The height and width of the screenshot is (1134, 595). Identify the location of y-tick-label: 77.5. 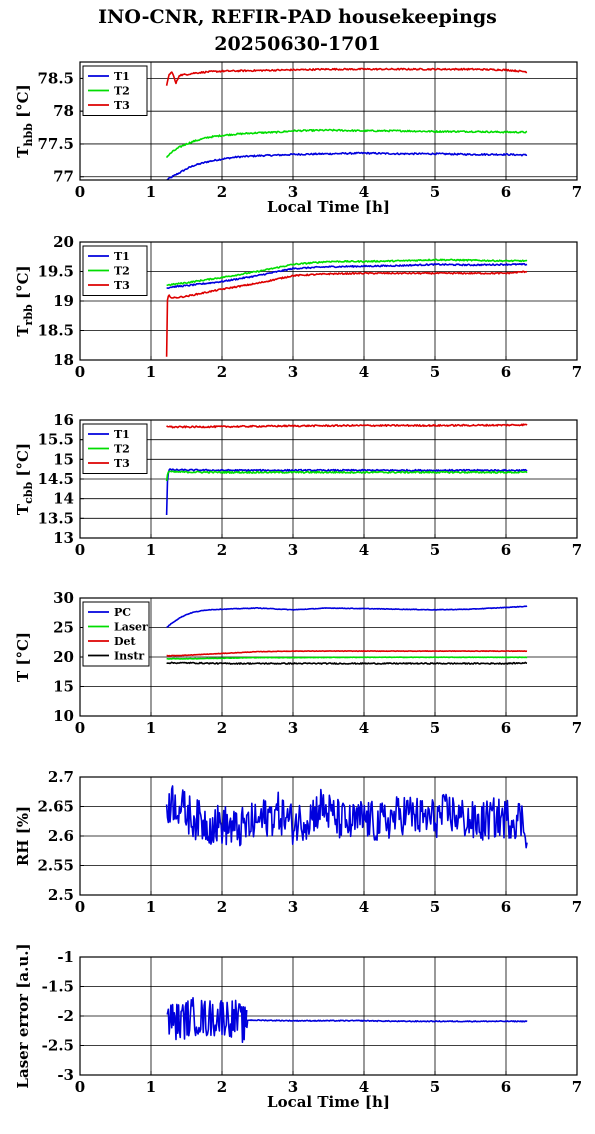
(55, 144).